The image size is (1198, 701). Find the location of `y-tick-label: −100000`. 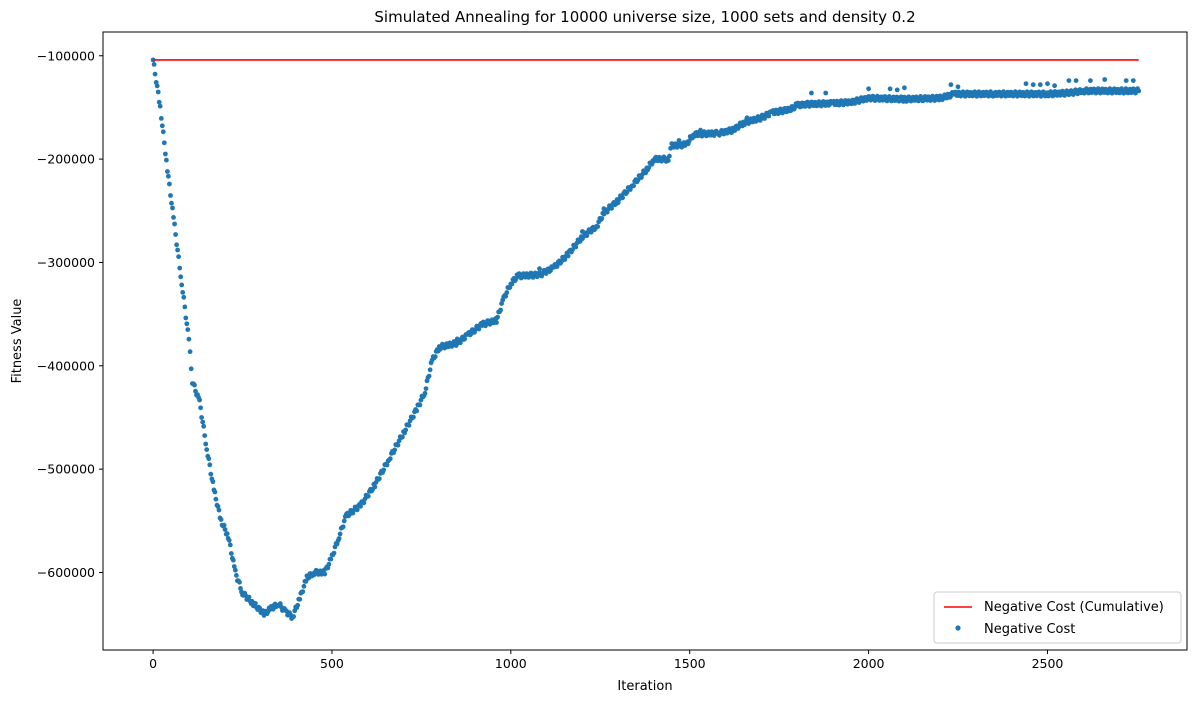

y-tick-label: −100000 is located at coordinates (66, 55).